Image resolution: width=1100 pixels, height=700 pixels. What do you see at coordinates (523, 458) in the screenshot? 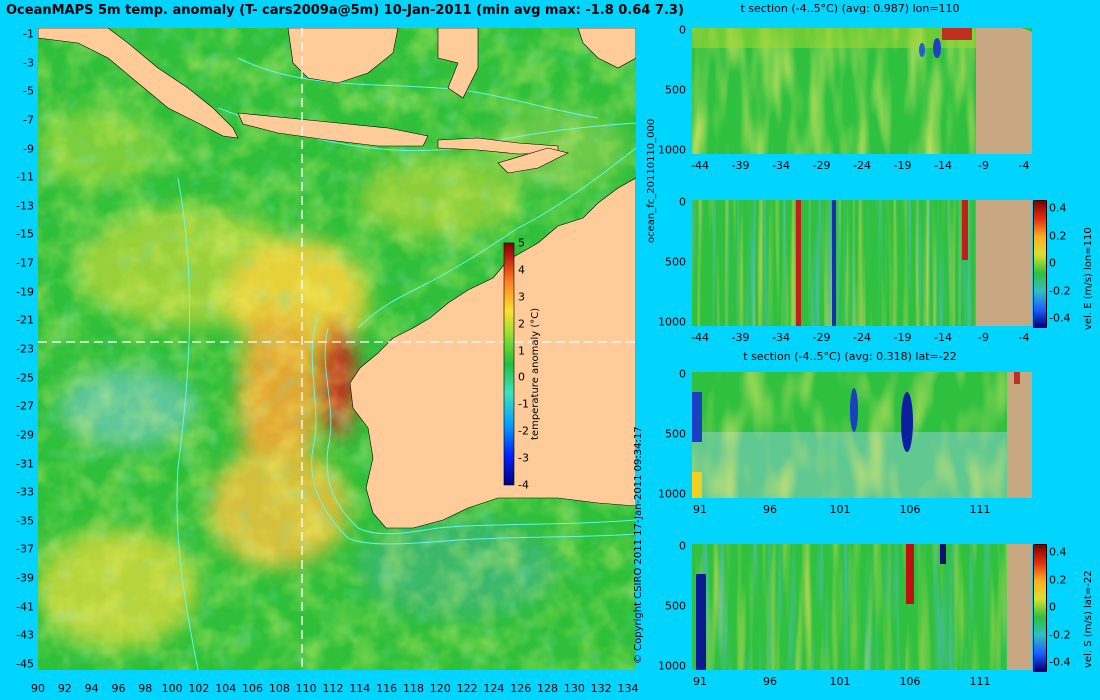
I see `colorbar-tick-label: -3` at bounding box center [523, 458].